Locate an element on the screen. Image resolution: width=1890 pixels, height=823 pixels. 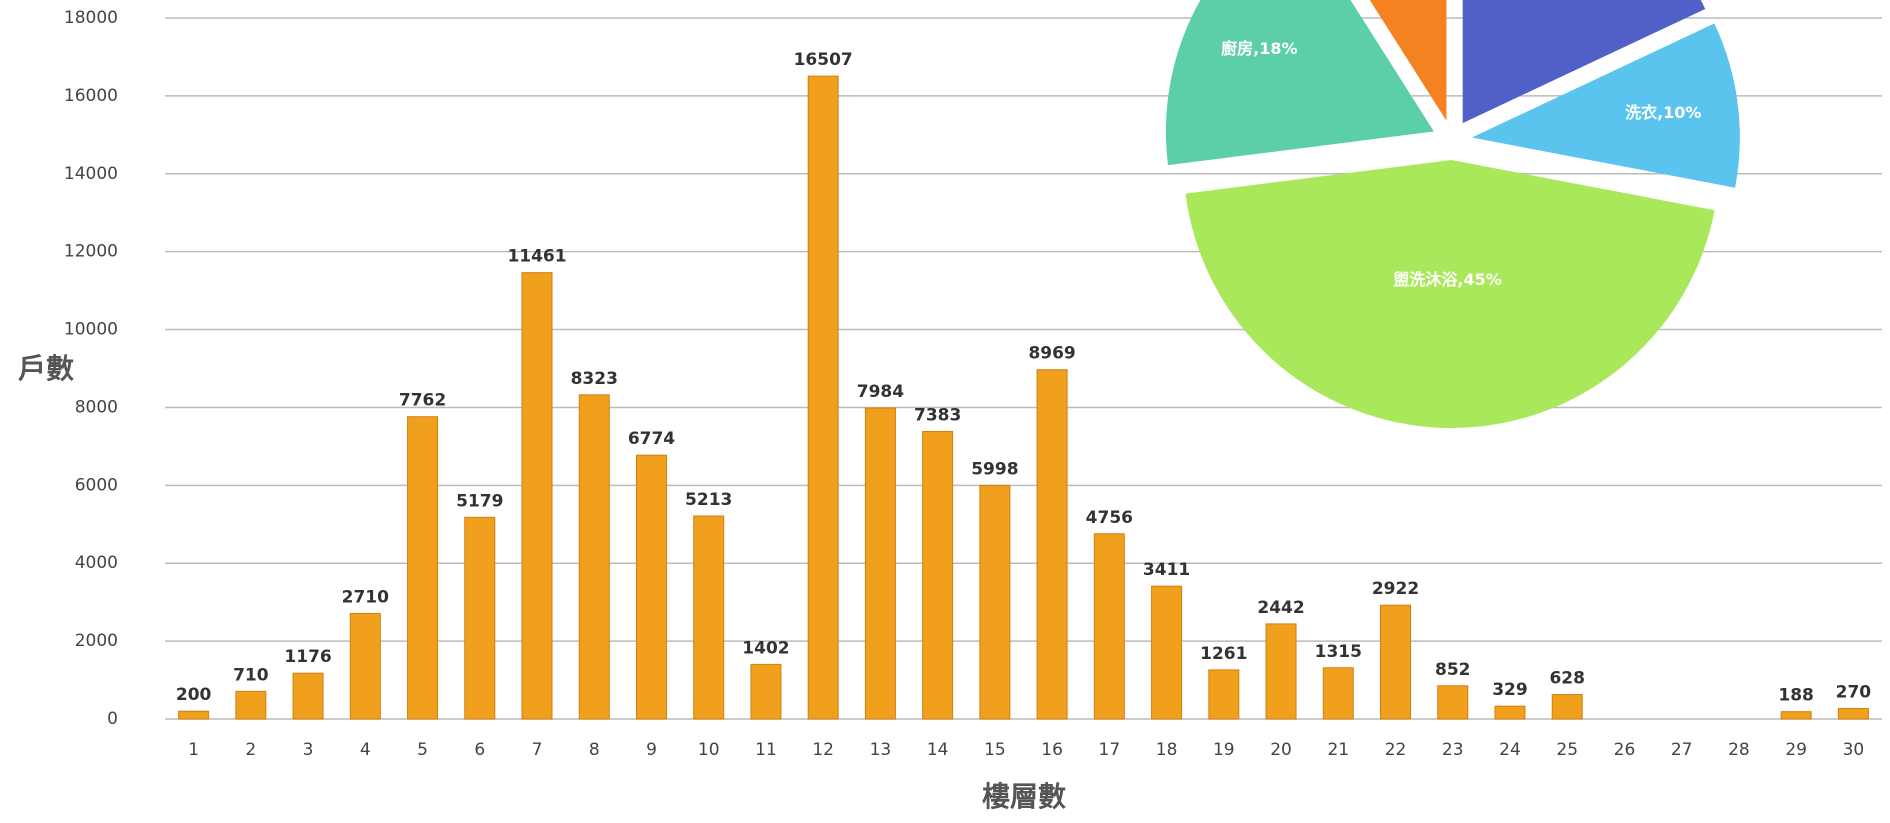
x-tick-label: 27 is located at coordinates (1682, 750).